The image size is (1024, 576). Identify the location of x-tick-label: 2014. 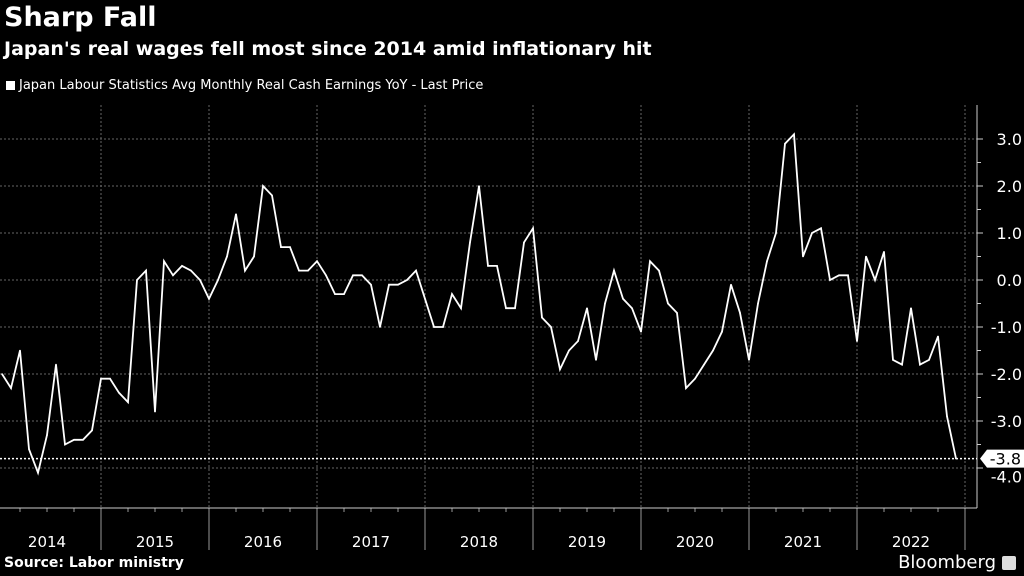
(47, 542).